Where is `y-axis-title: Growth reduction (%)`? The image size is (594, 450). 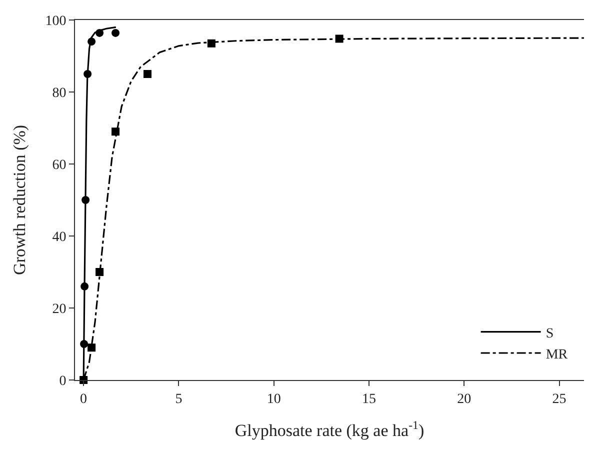
y-axis-title: Growth reduction (%) is located at coordinates (19, 200).